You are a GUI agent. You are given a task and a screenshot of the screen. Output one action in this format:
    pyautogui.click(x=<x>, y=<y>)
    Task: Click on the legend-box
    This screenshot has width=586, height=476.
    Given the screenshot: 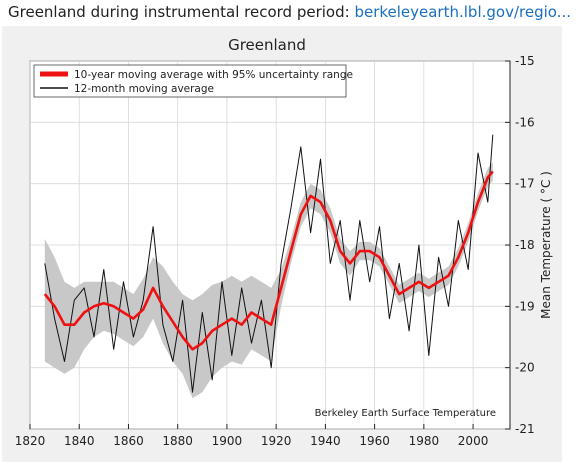 What is the action you would take?
    pyautogui.click(x=190, y=81)
    